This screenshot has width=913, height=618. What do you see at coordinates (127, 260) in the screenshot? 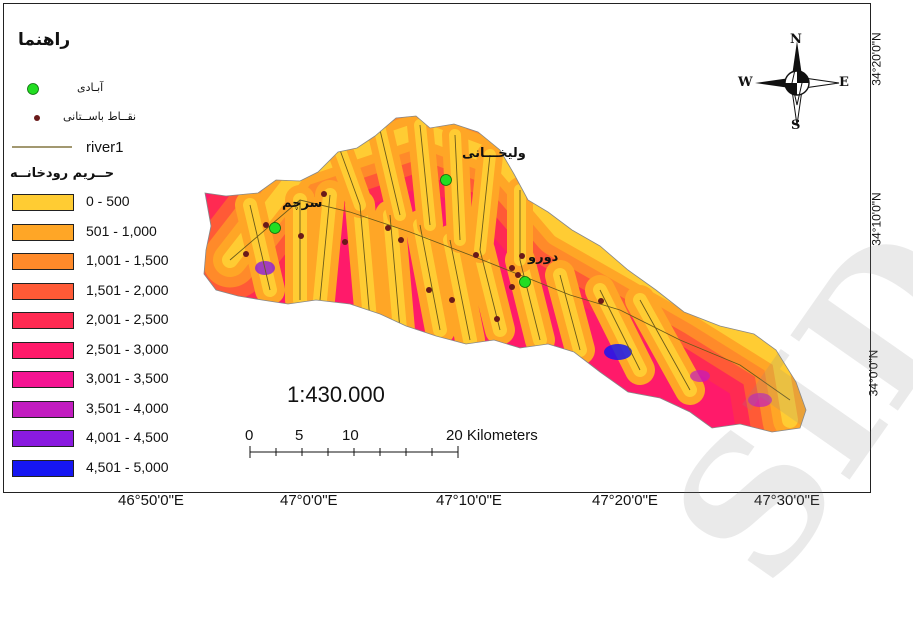
I see `legend-class-label: 1,001 - 1,500` at bounding box center [127, 260].